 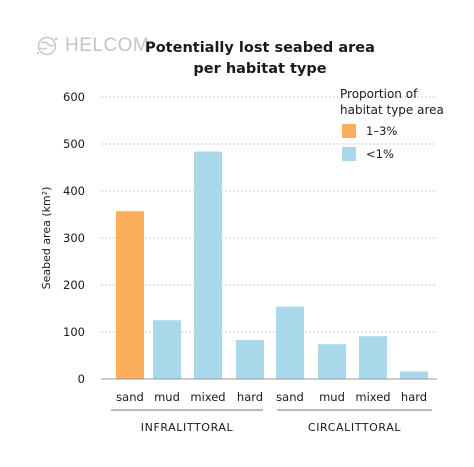 I want to click on y-tick-label: 200, so click(x=74, y=285).